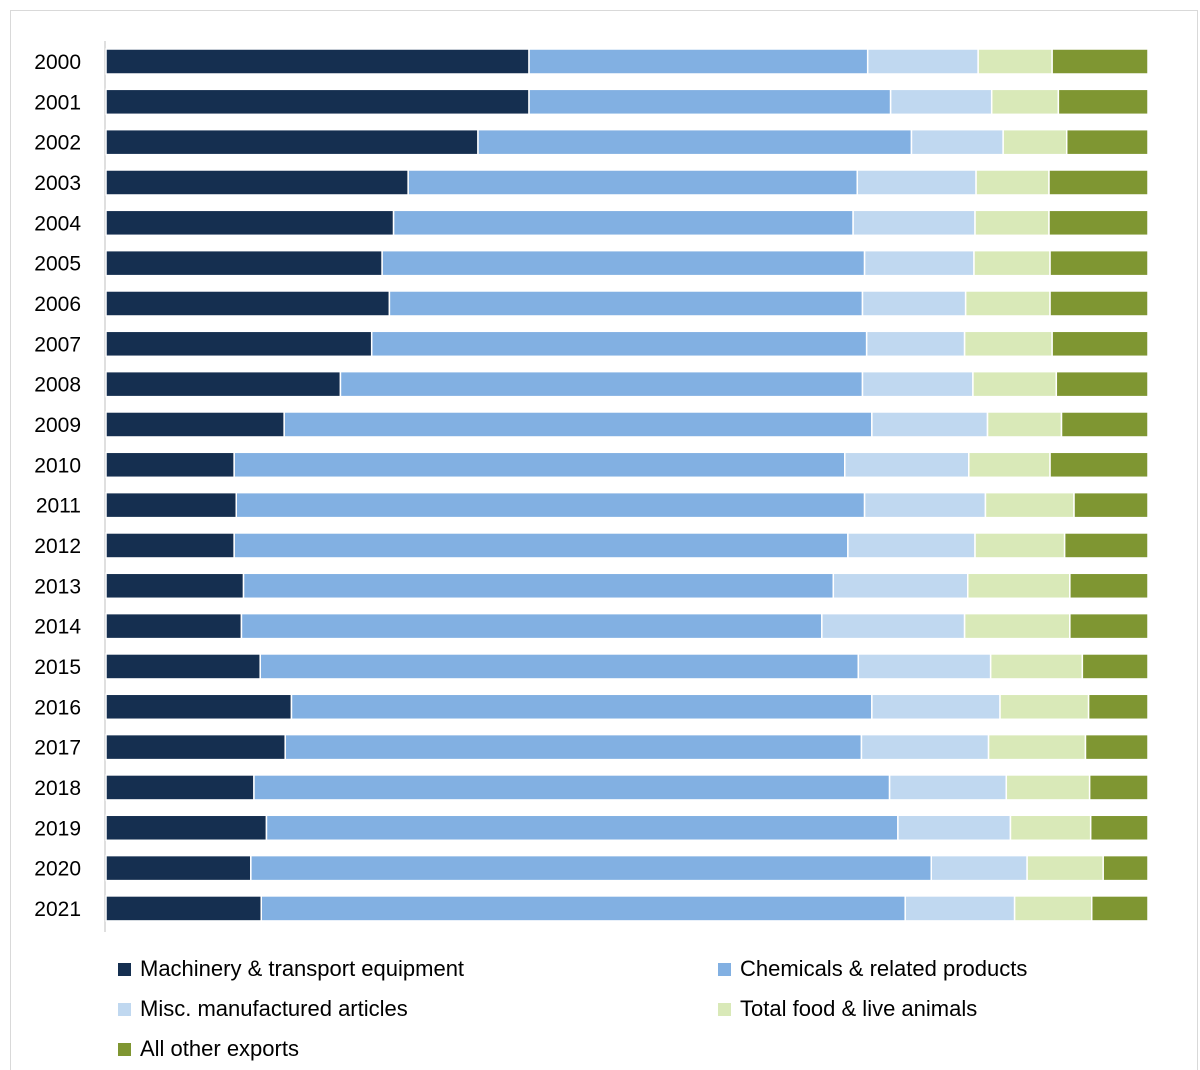 The height and width of the screenshot is (1070, 1200). I want to click on bar-2006-all-other-exports, so click(1099, 303).